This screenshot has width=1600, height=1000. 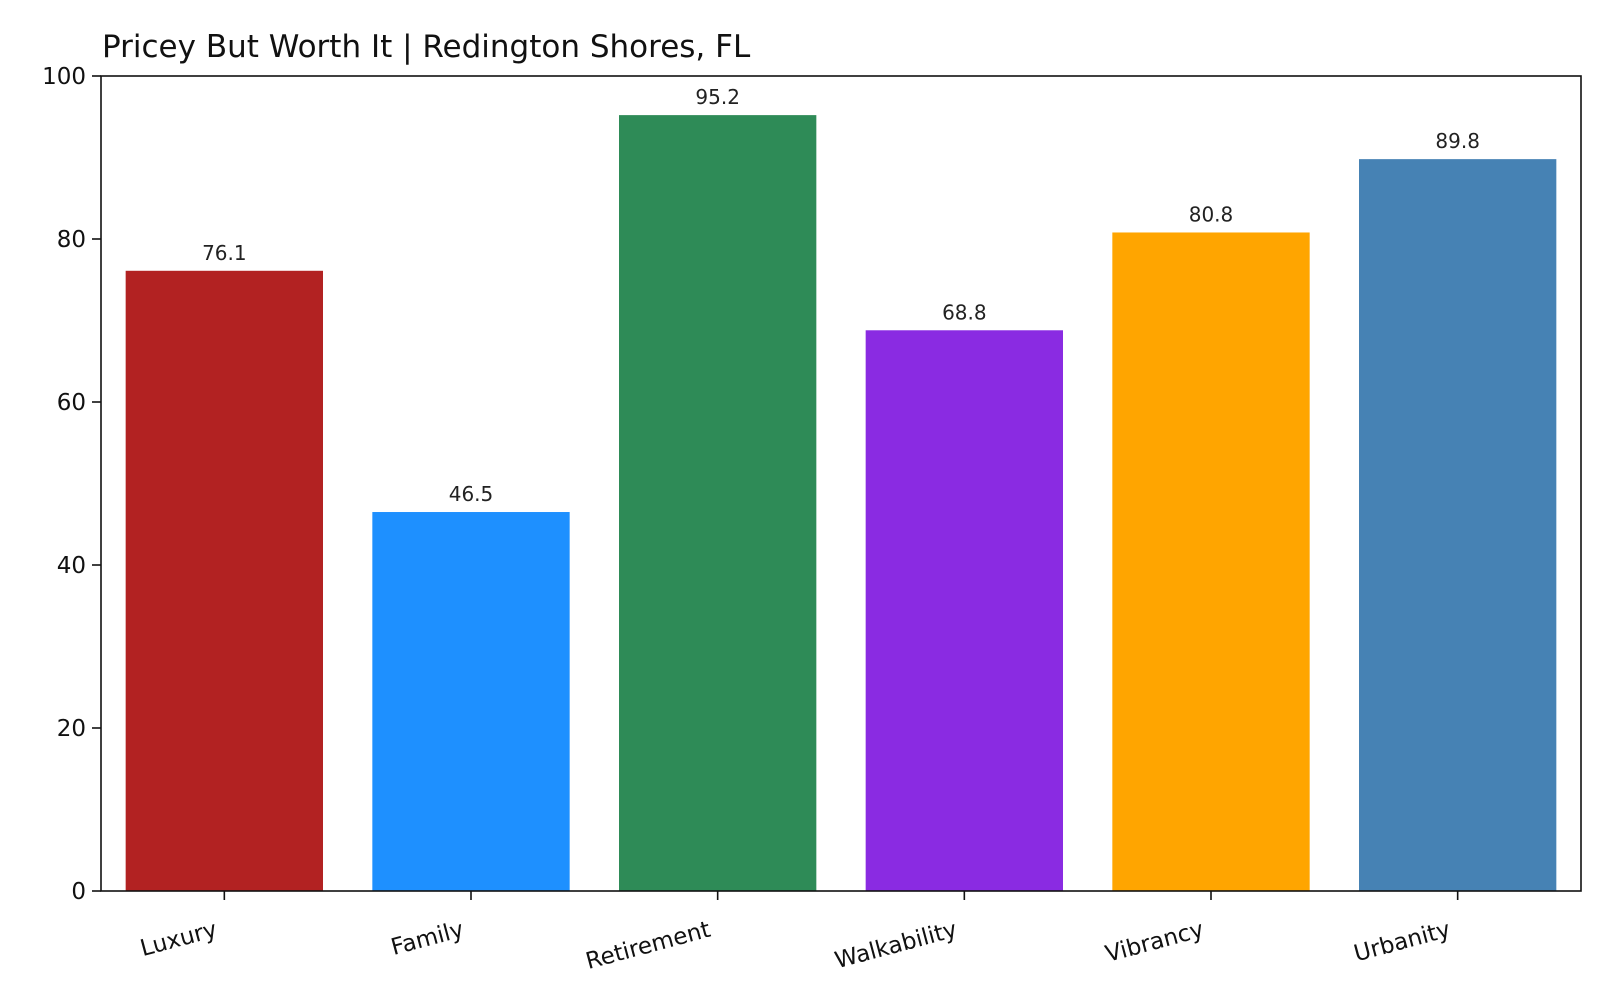 I want to click on bar-value-label: 76.1, so click(x=224, y=253).